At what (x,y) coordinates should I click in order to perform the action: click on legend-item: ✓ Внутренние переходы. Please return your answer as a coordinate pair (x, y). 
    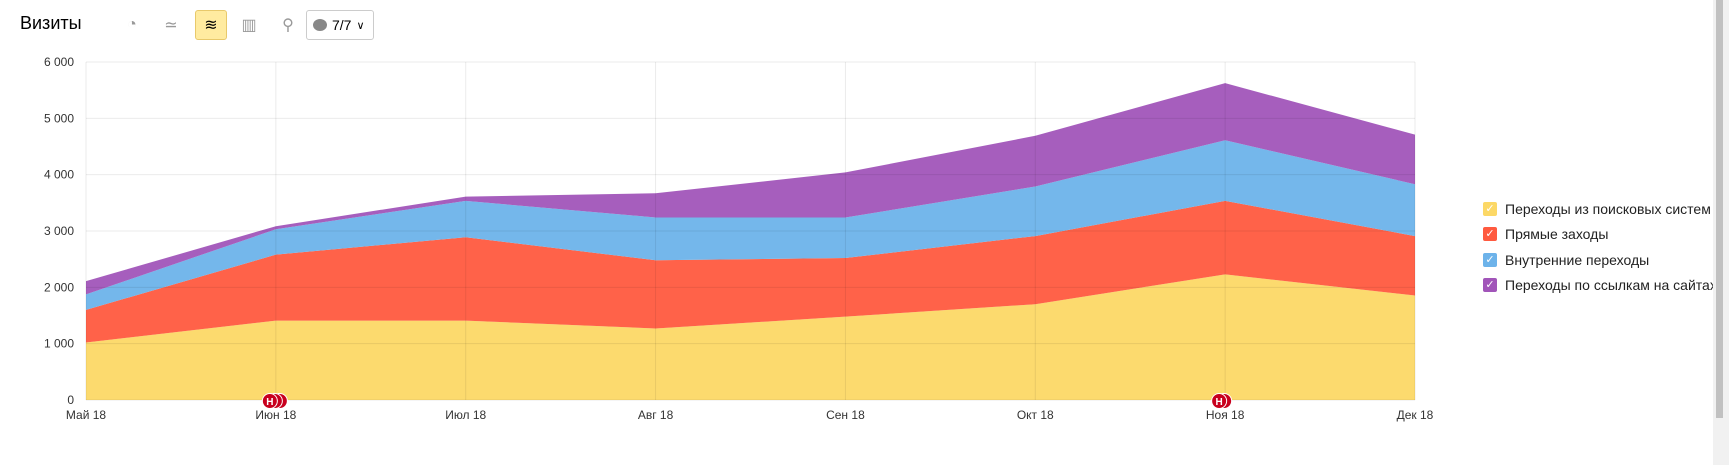
    Looking at the image, I should click on (1600, 260).